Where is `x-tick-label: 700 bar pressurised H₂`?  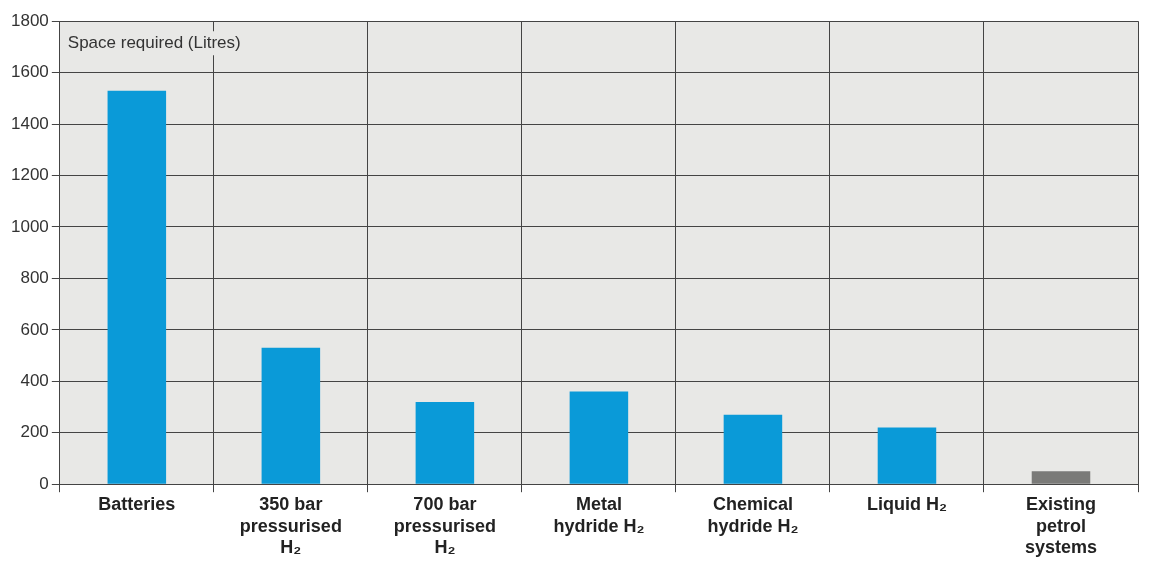
x-tick-label: 700 bar pressurised H₂ is located at coordinates (444, 525).